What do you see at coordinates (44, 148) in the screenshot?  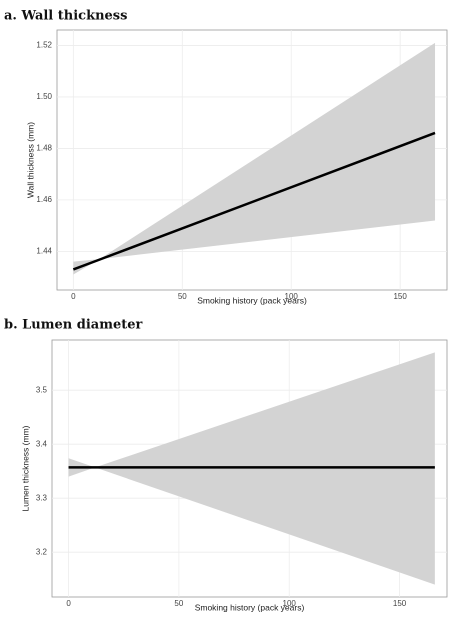 I see `y-tick-label: 1.48` at bounding box center [44, 148].